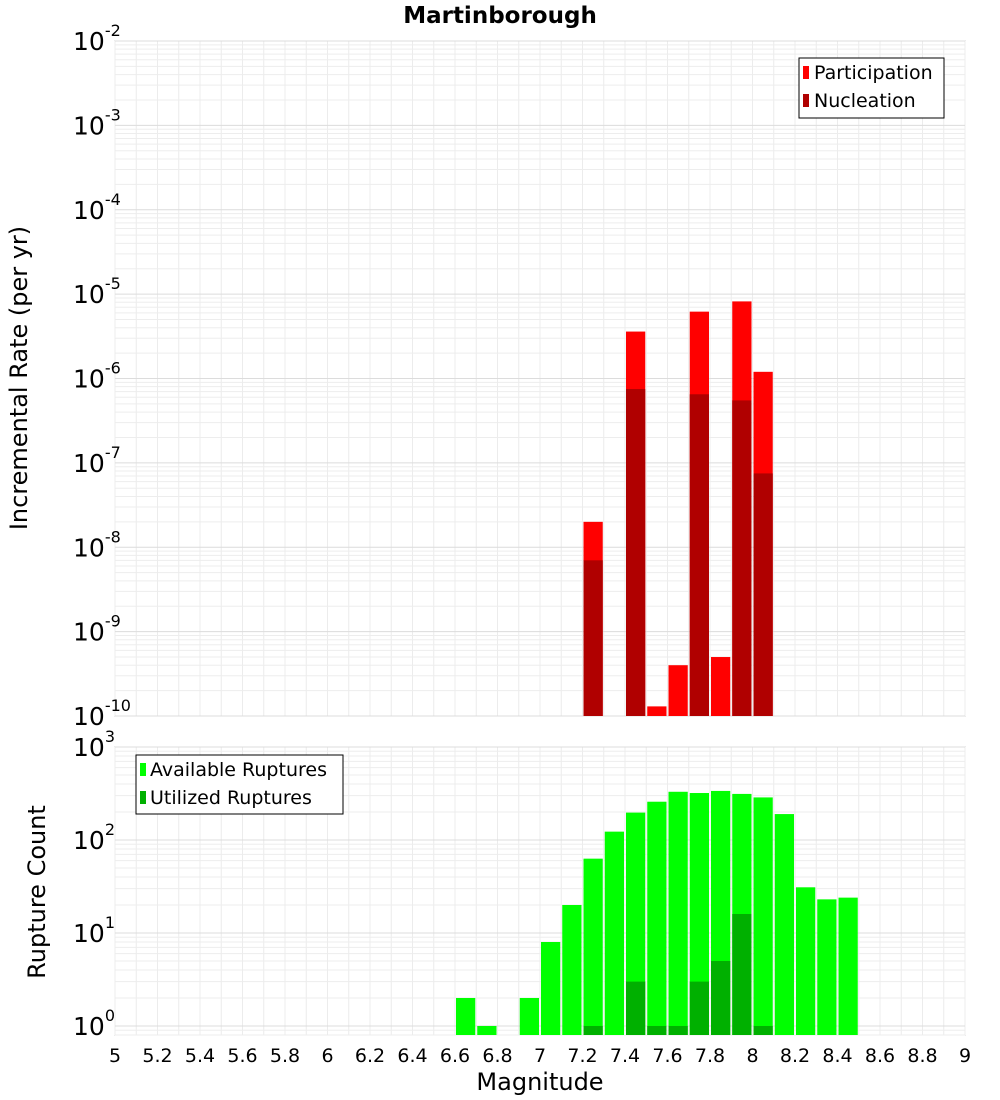  What do you see at coordinates (667, 1056) in the screenshot?
I see `x-tick-label: 7.6` at bounding box center [667, 1056].